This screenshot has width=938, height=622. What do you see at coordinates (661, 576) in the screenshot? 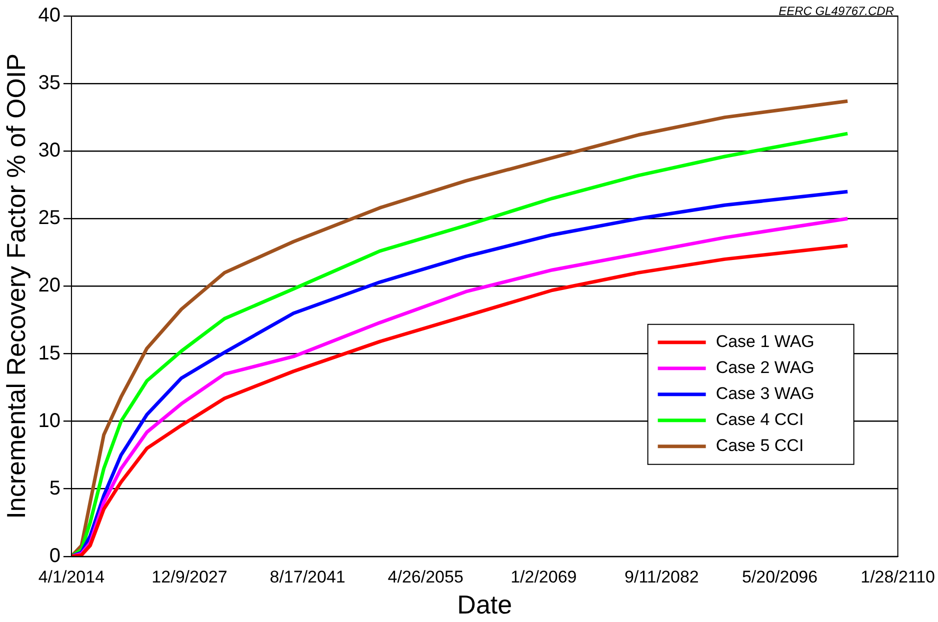
I see `x-tick-label: 9/11/2082` at bounding box center [661, 576].